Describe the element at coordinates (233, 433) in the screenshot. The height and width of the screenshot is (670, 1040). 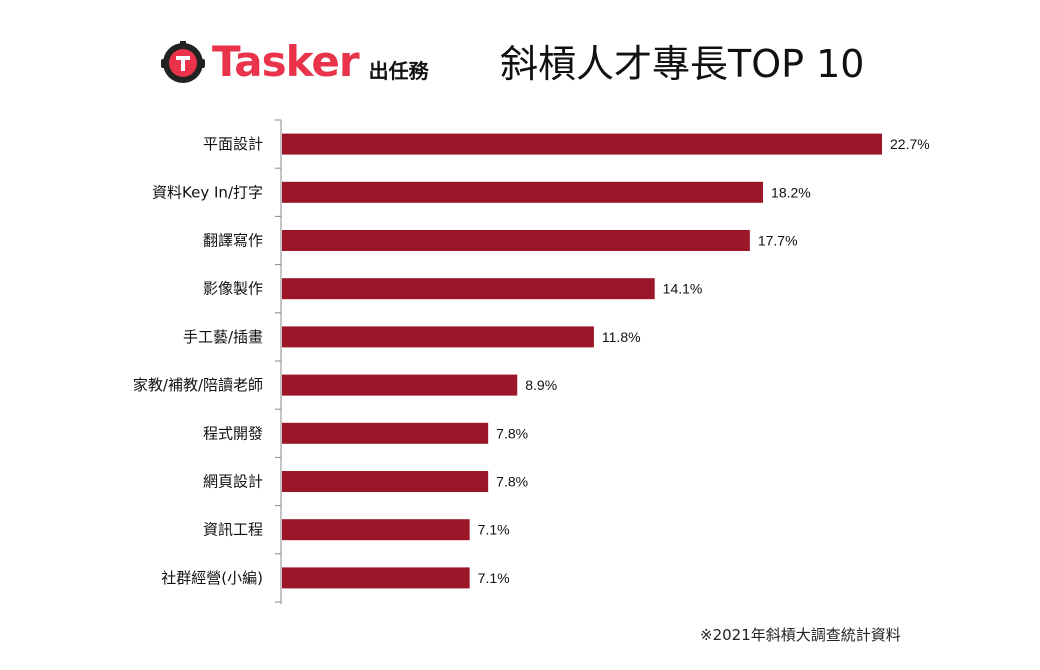
I see `category-label: 程式開發` at that location.